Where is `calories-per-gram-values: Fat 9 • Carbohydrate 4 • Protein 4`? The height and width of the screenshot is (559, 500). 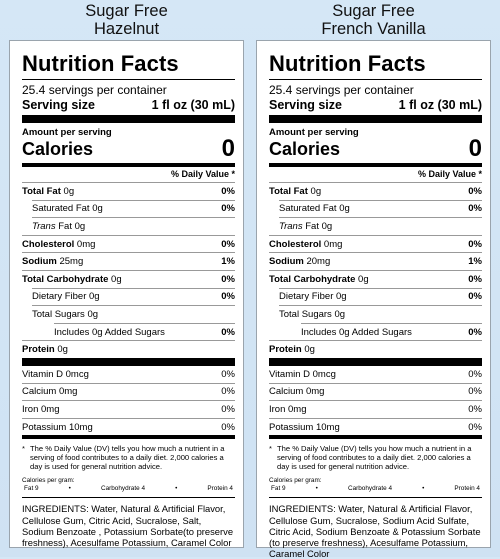 calories-per-gram-values: Fat 9 • Carbohydrate 4 • Protein 4 is located at coordinates (375, 489).